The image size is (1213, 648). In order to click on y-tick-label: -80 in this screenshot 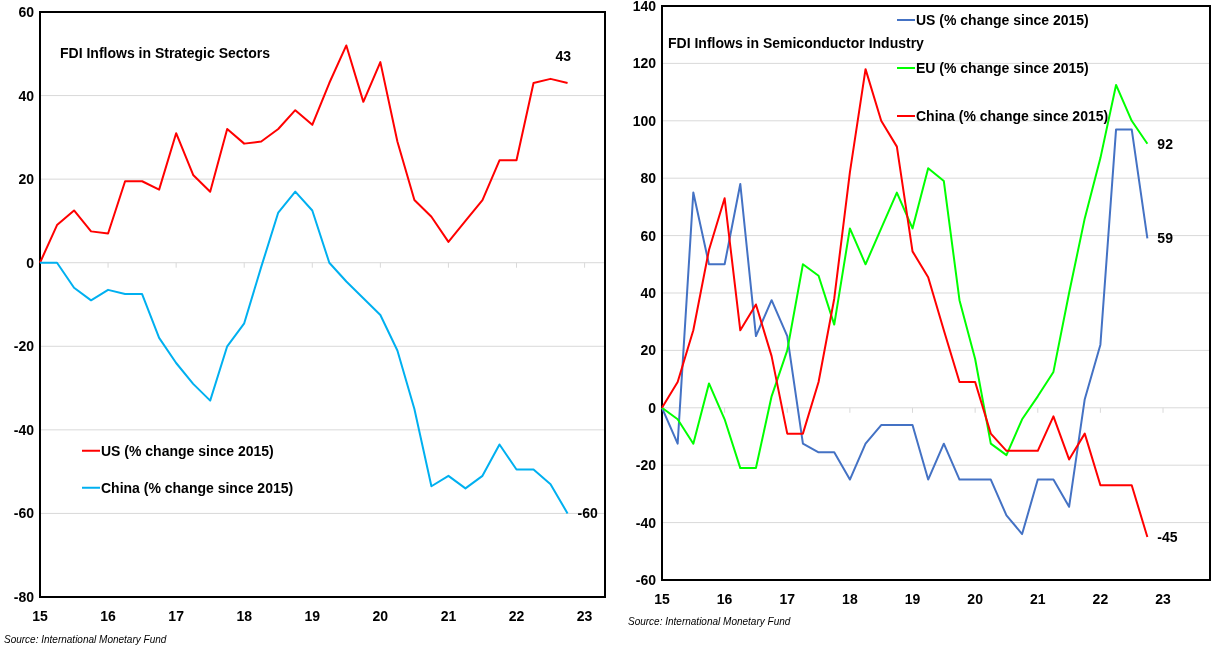, I will do `click(24, 597)`.